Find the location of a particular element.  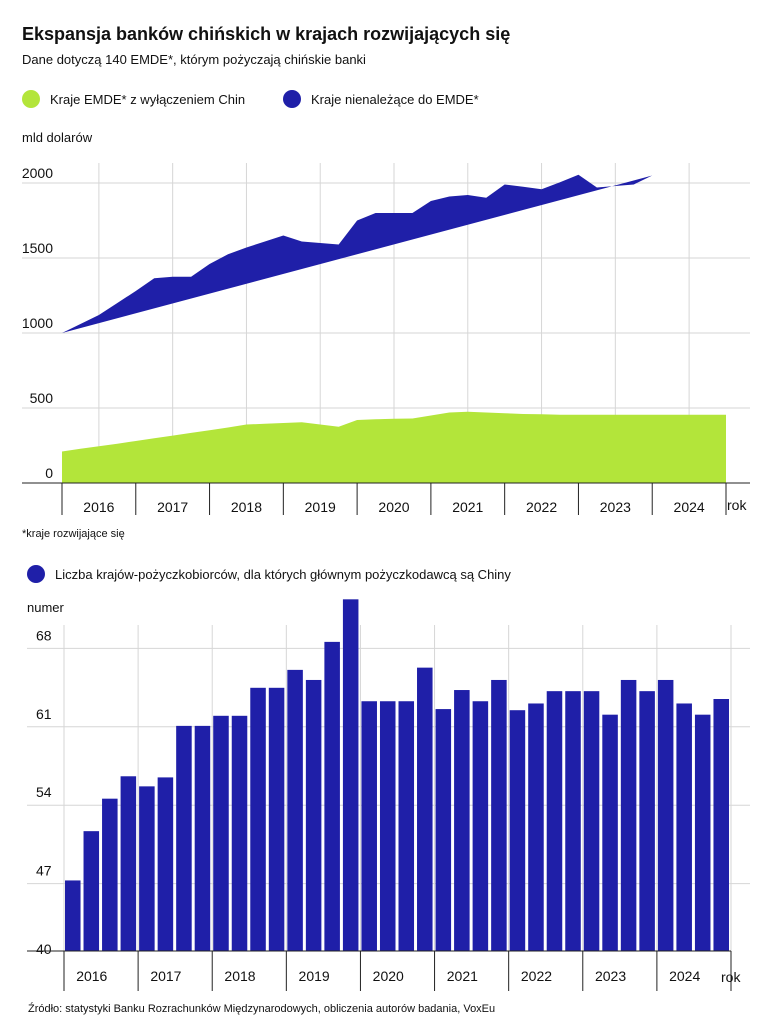

y-tick-label: 54 is located at coordinates (44, 792).